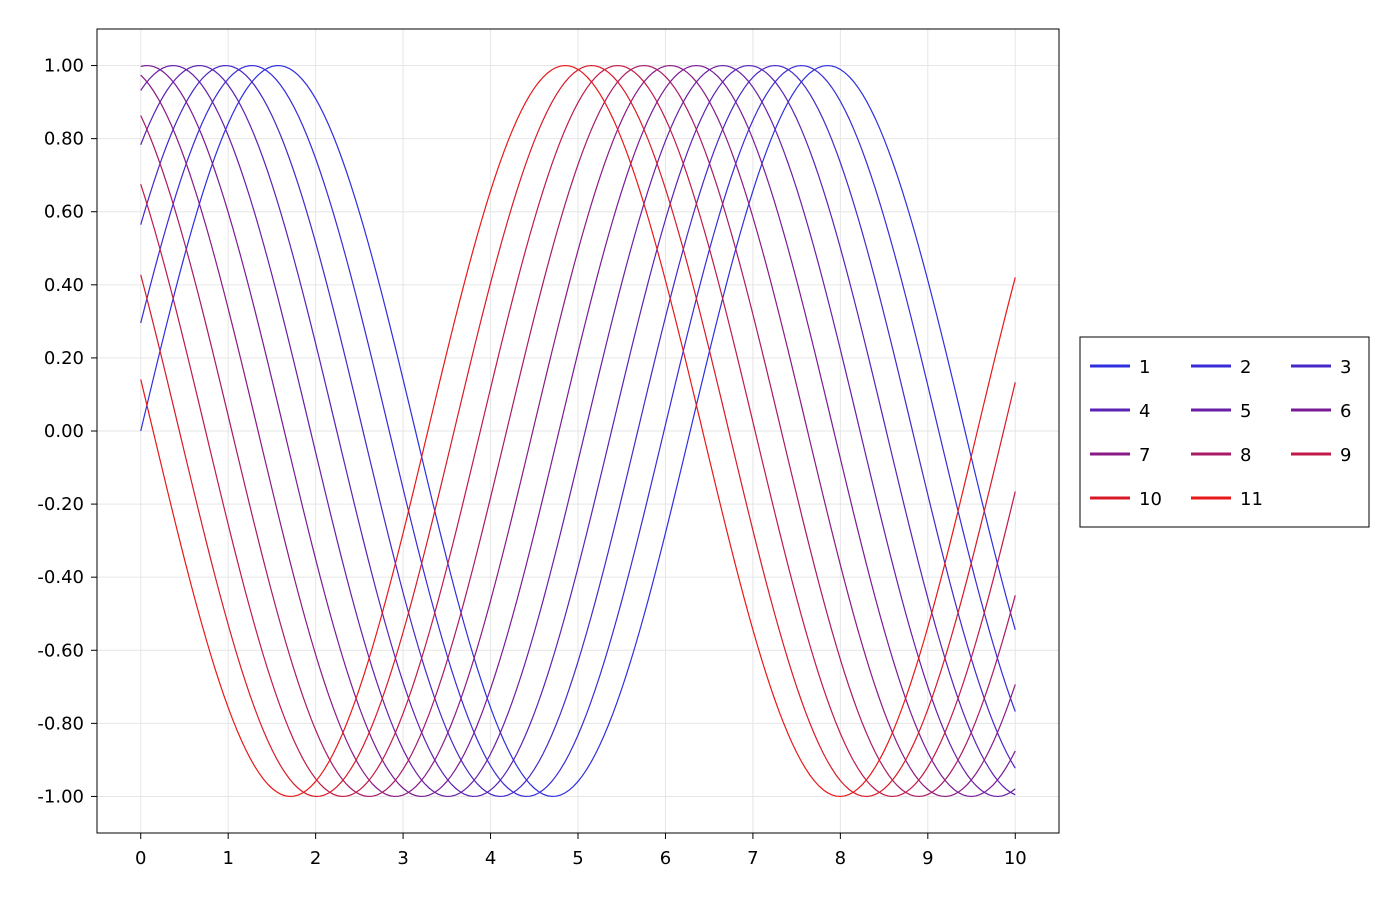  What do you see at coordinates (60, 577) in the screenshot?
I see `y-tick-label: -0.40` at bounding box center [60, 577].